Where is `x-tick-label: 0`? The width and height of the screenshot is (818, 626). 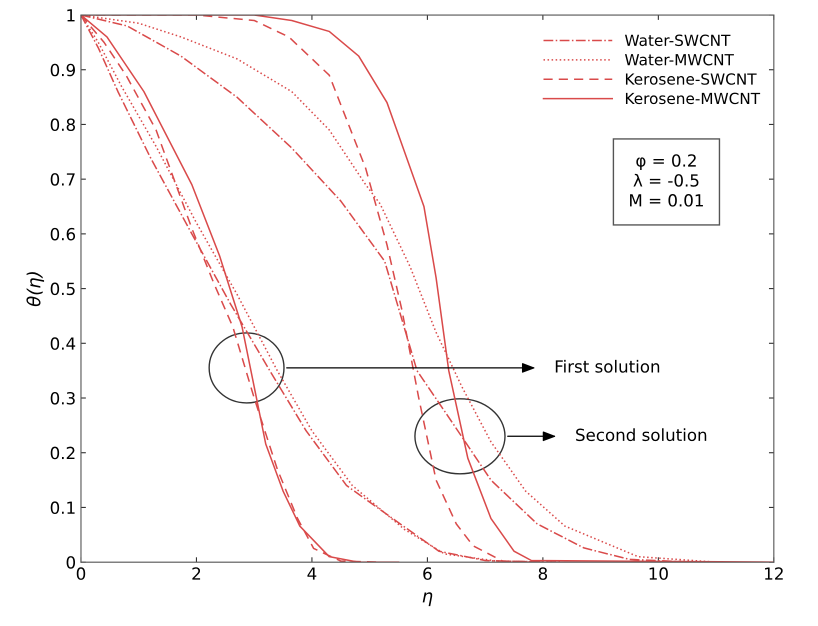 x-tick-label: 0 is located at coordinates (81, 573).